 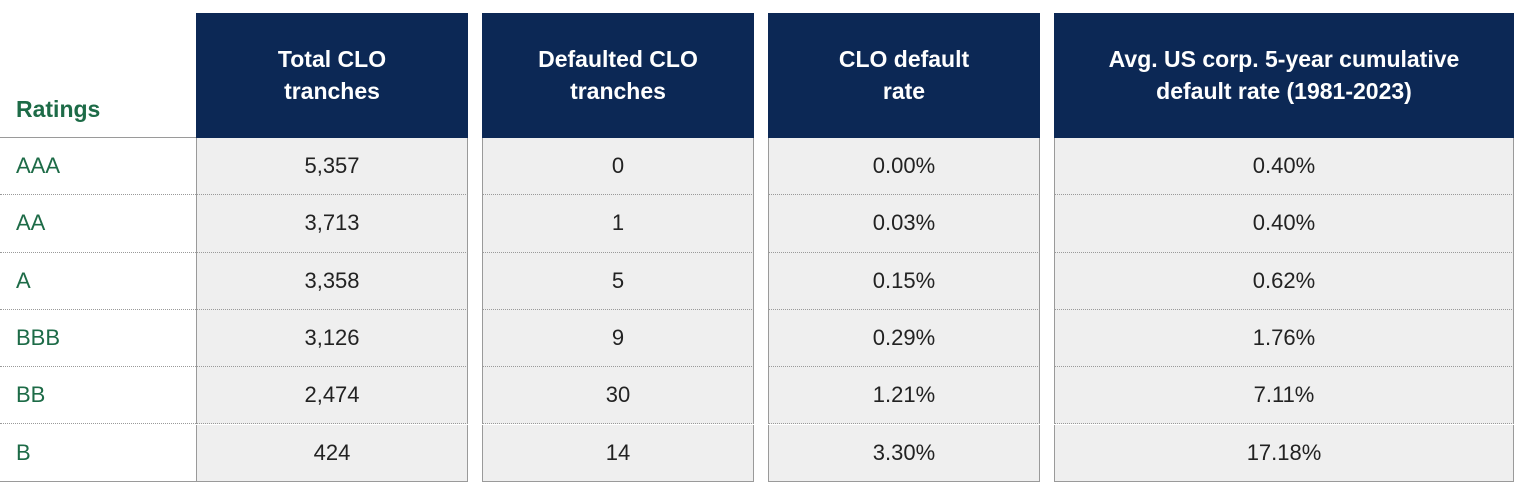 I want to click on column-header: Defaulted CLO tranches, so click(x=618, y=75).